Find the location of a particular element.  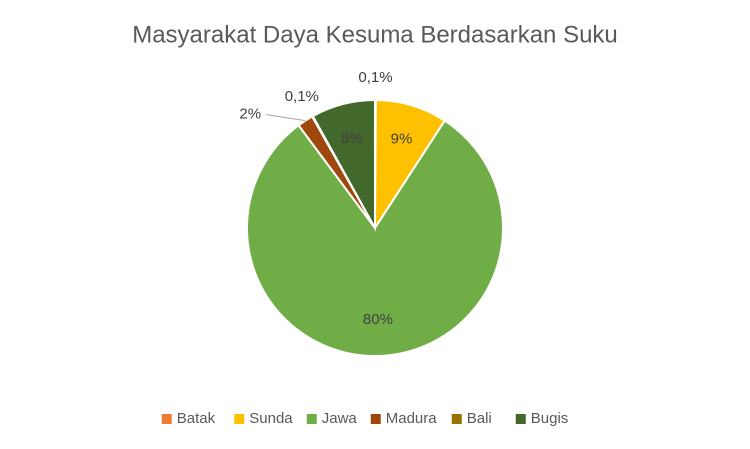

data-label: 9% is located at coordinates (402, 139).